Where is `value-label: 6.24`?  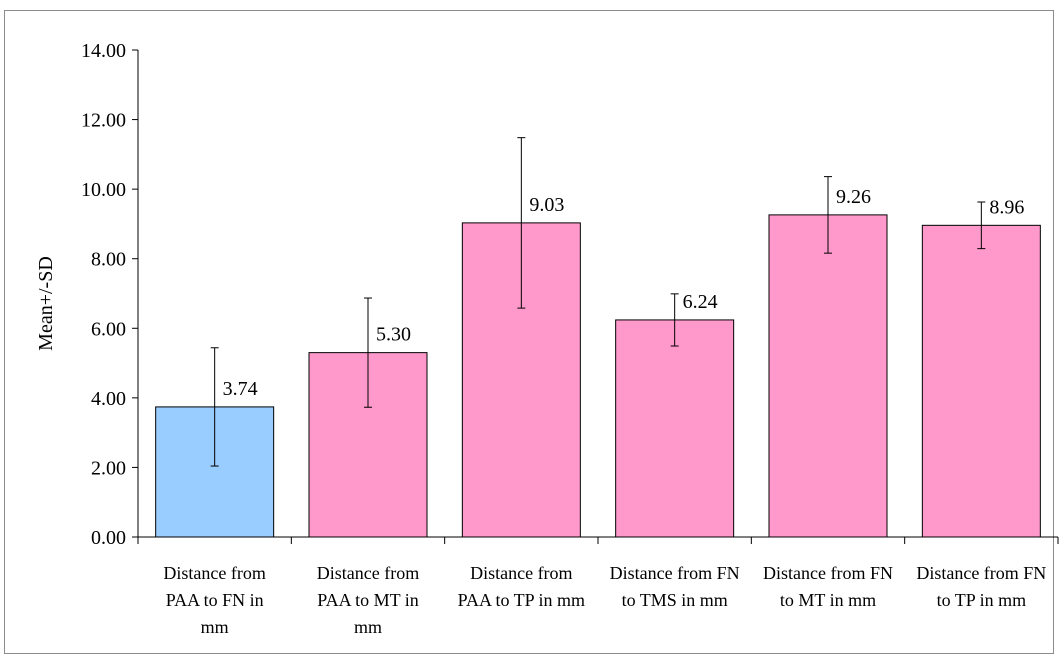 value-label: 6.24 is located at coordinates (700, 302).